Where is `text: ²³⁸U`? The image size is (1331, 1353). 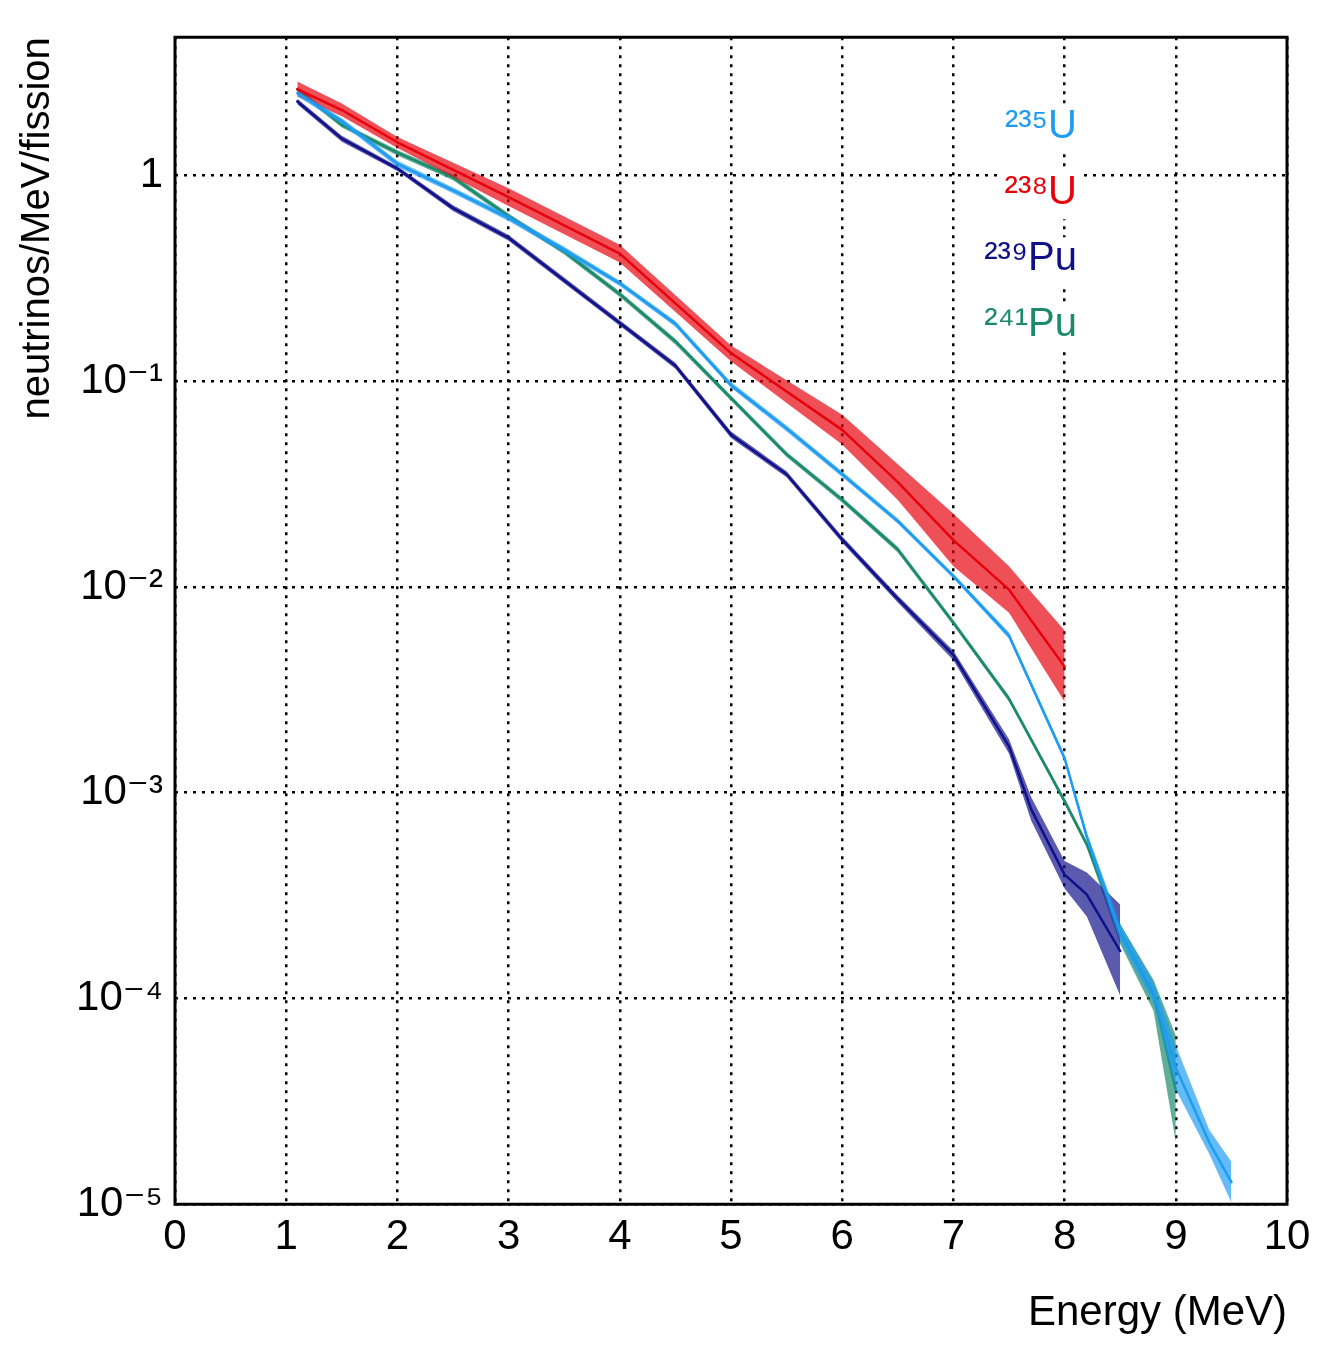 text: ²³⁸U is located at coordinates (1040, 190).